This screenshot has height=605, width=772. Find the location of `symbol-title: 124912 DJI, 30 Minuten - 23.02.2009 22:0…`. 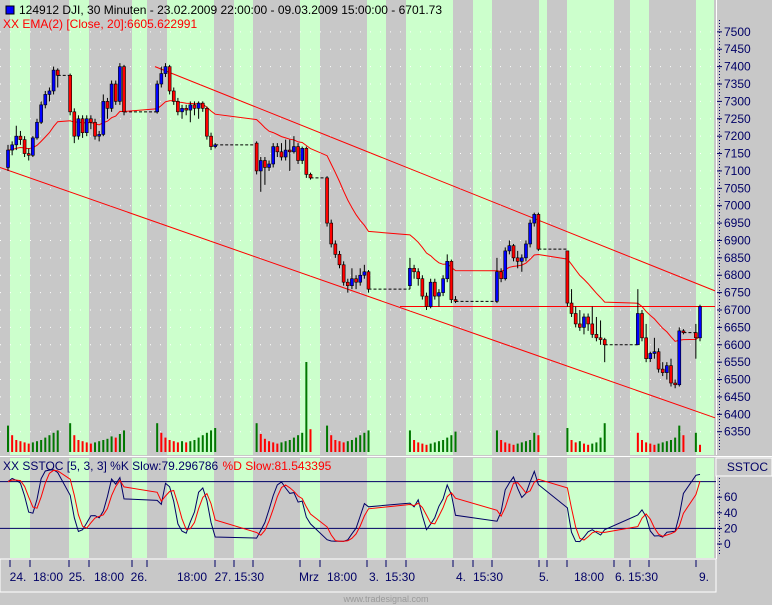

symbol-title: 124912 DJI, 30 Minuten - 23.02.2009 22:0… is located at coordinates (230, 10).